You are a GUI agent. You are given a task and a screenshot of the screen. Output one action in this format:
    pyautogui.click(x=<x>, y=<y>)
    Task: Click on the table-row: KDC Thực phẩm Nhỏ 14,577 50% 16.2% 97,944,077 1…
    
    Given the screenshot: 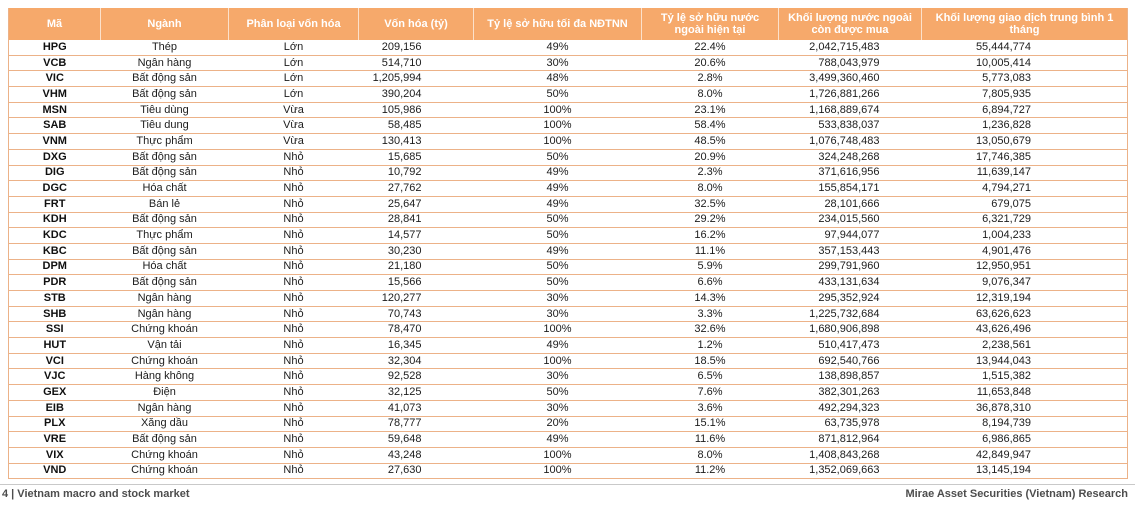 What is the action you would take?
    pyautogui.click(x=568, y=235)
    